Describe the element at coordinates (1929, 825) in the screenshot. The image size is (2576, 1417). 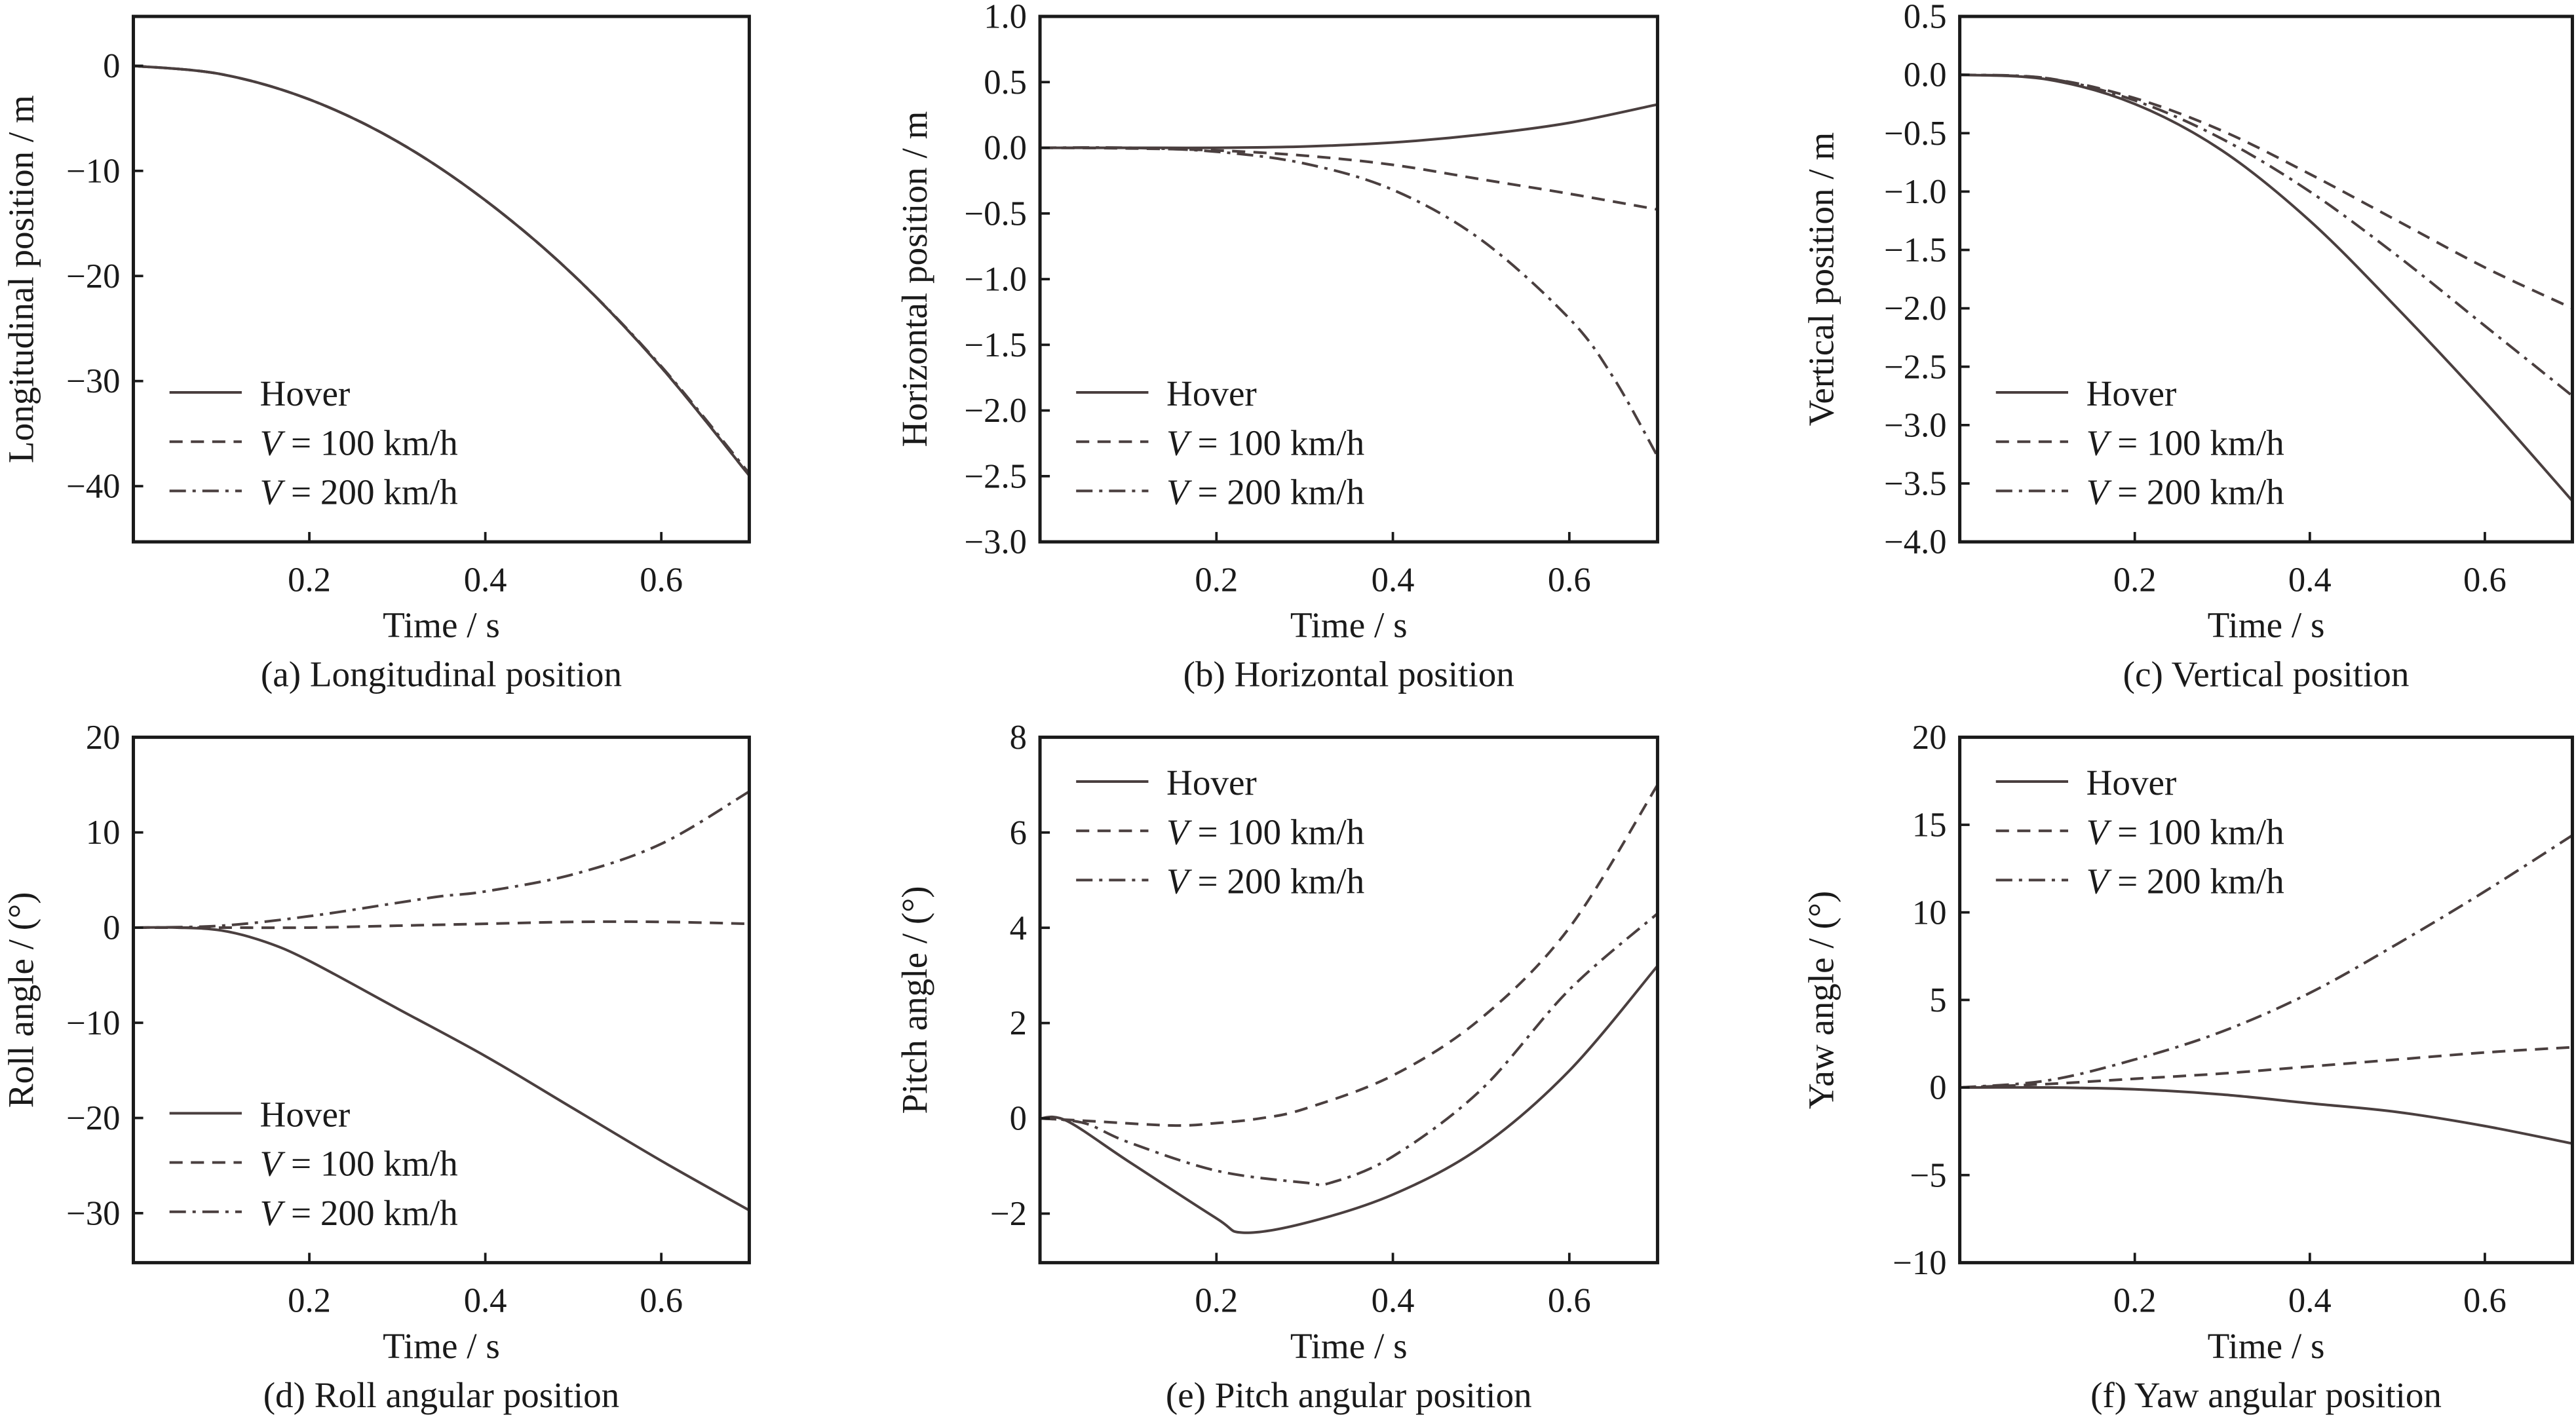
I see `y-tick-label: 15` at that location.